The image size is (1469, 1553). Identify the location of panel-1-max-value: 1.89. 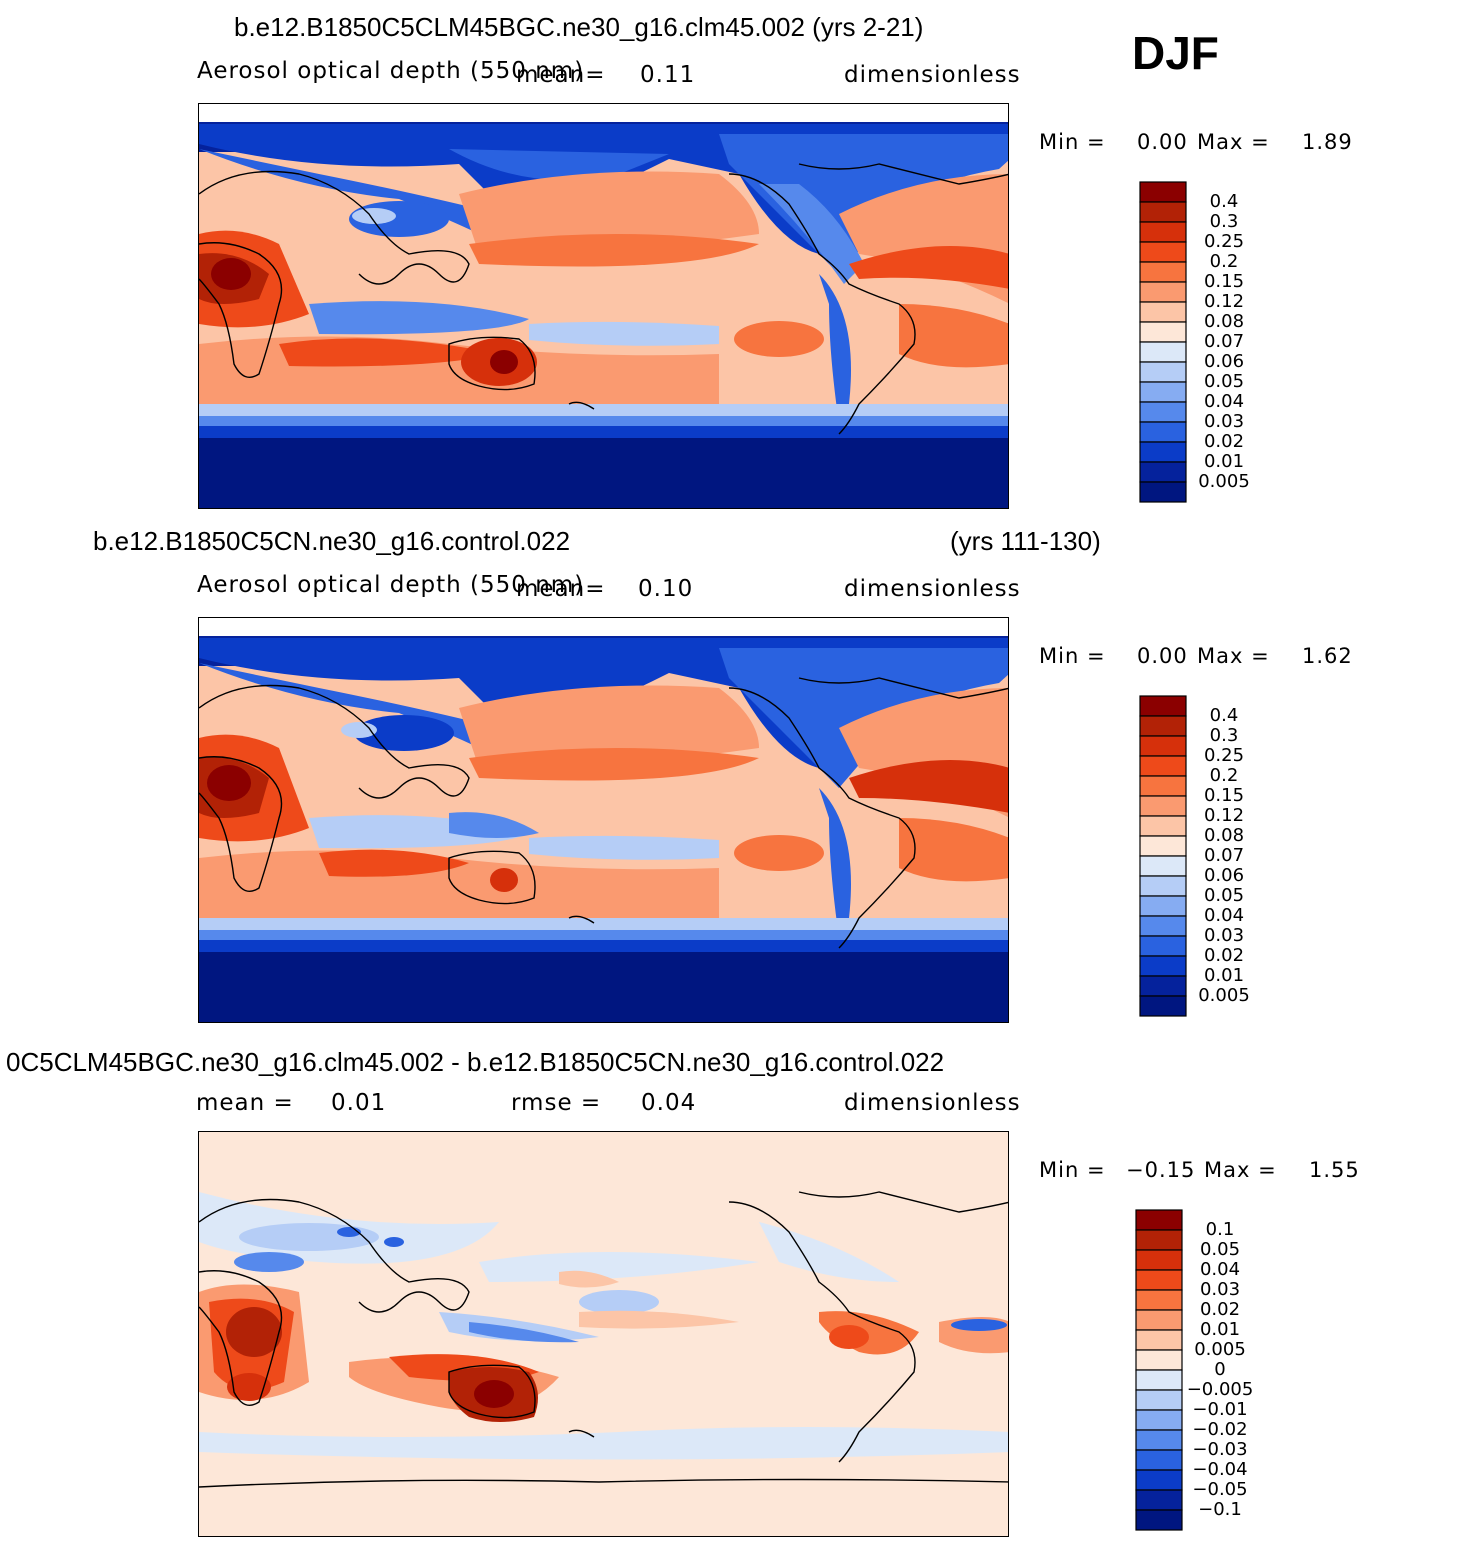
(1327, 142).